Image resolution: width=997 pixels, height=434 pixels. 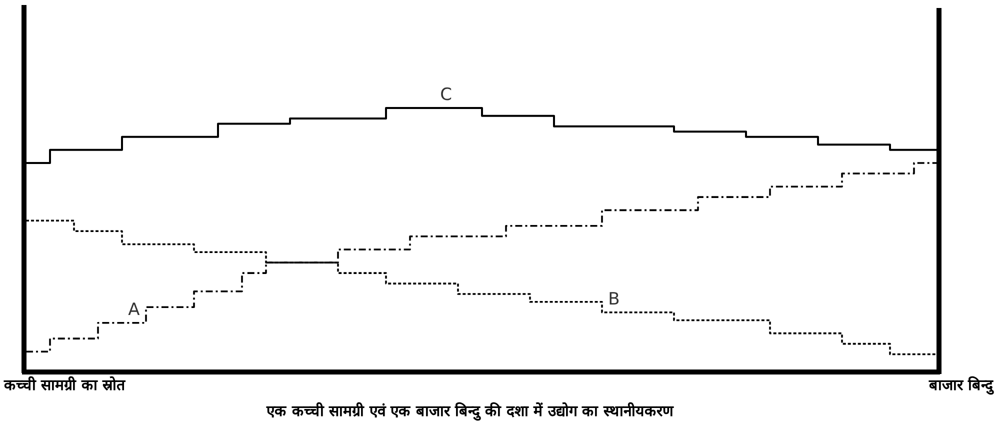 What do you see at coordinates (446, 95) in the screenshot?
I see `series-label: C` at bounding box center [446, 95].